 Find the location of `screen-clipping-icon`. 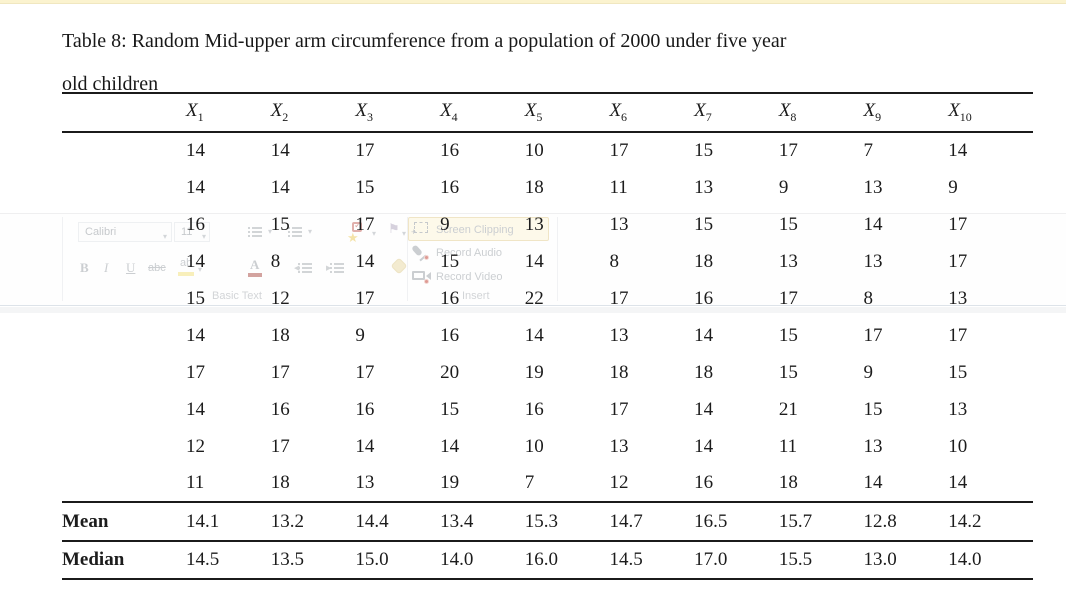

screen-clipping-icon is located at coordinates (419, 229).